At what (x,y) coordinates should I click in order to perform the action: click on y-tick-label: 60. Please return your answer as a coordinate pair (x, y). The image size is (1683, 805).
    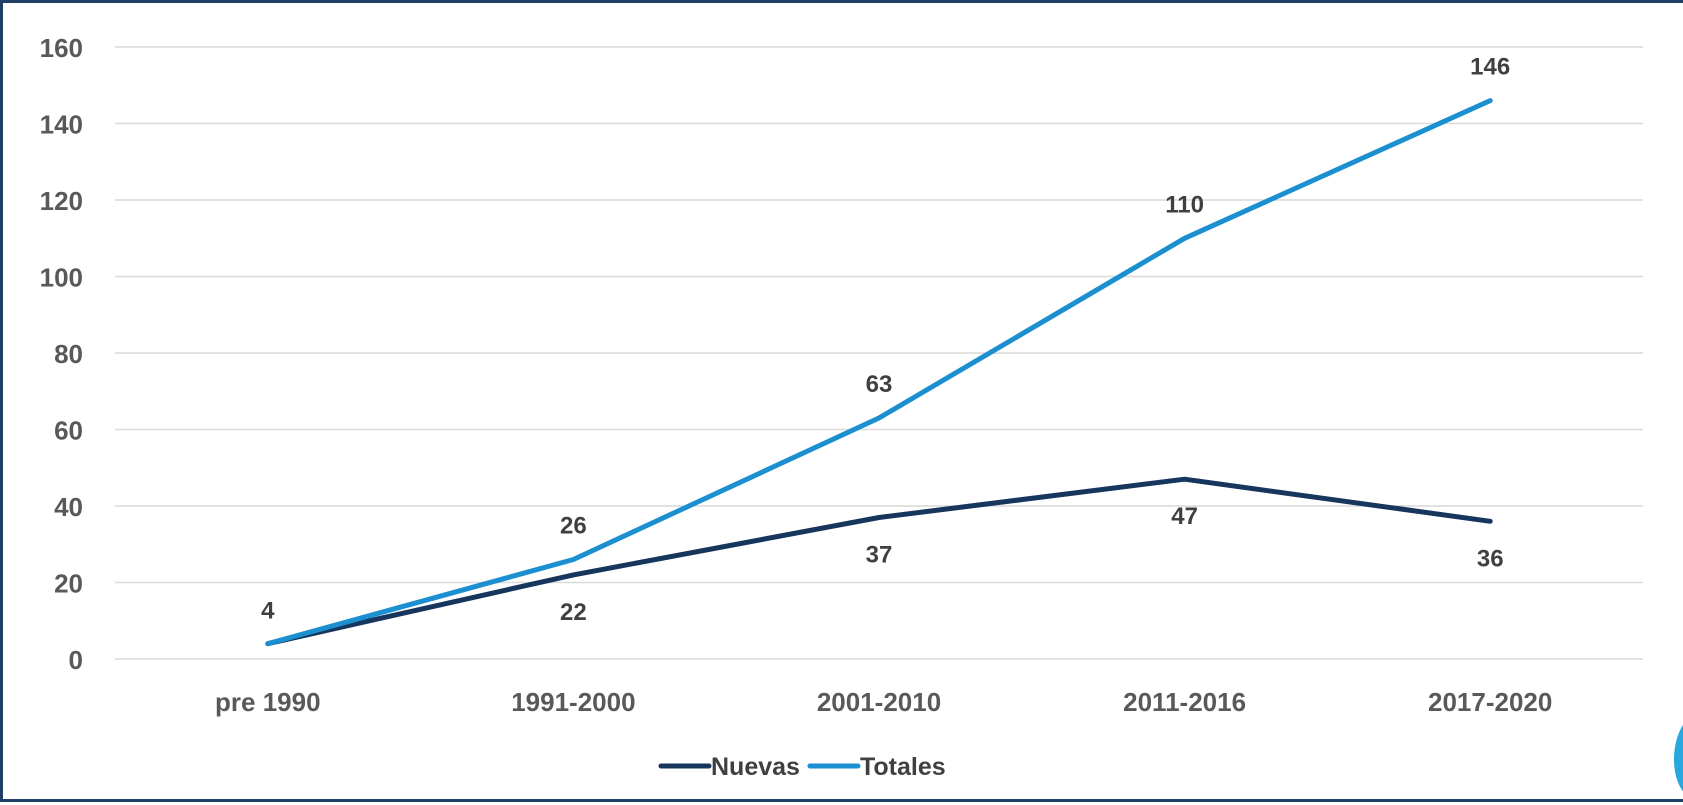
    Looking at the image, I should click on (68, 431).